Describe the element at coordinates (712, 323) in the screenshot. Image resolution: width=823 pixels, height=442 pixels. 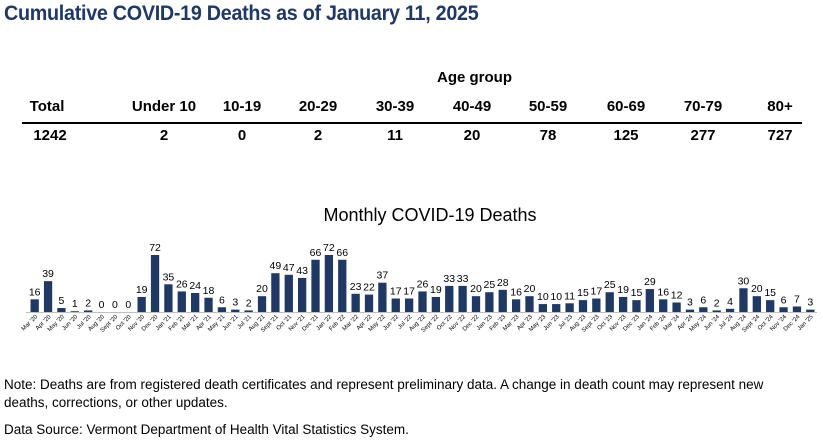
I see `x-tick-label: Jun '24` at that location.